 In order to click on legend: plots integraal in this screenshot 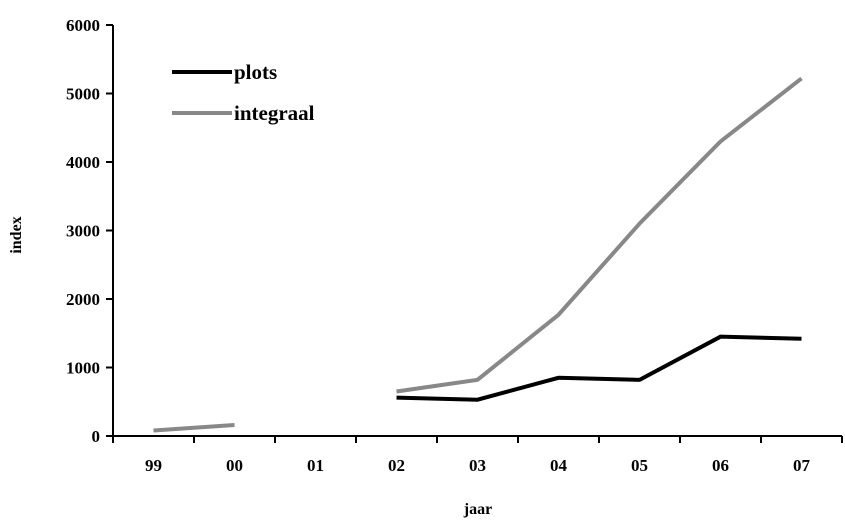, I will do `click(243, 92)`.